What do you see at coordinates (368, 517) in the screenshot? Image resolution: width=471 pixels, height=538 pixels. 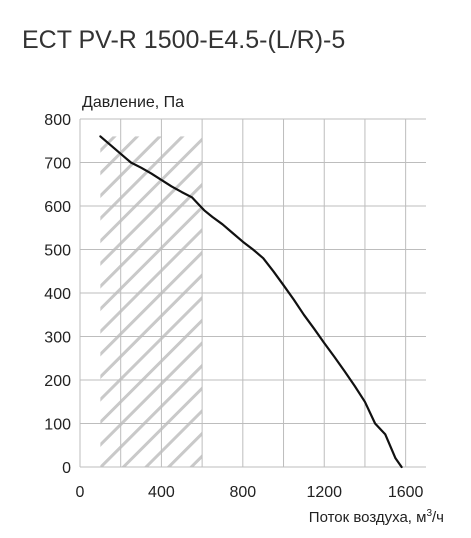 I see `x-axis-label-text: Поток воздуха, м` at bounding box center [368, 517].